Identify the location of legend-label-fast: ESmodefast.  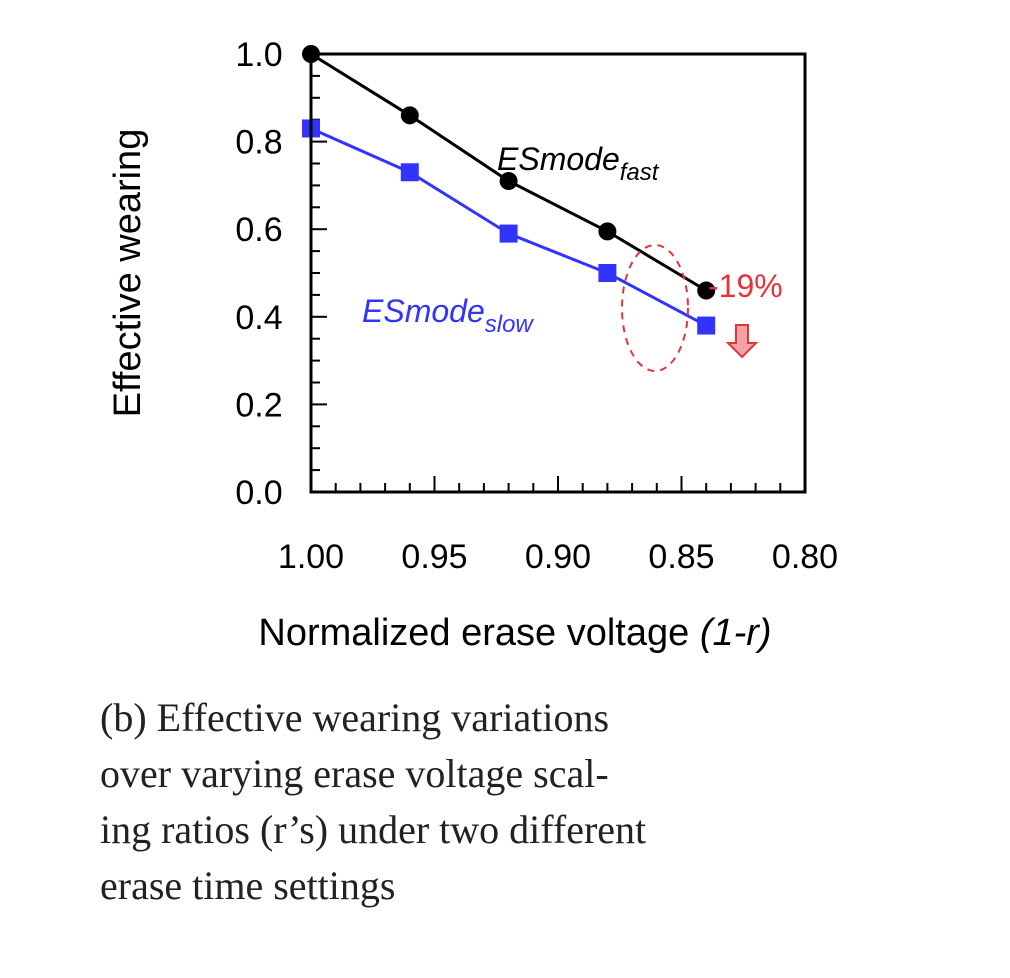
(578, 163).